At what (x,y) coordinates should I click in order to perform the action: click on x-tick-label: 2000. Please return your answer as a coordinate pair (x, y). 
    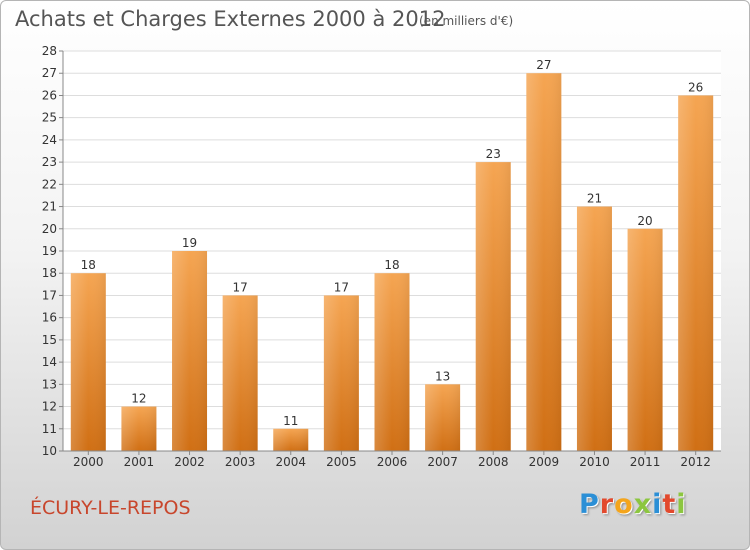
    Looking at the image, I should click on (88, 462).